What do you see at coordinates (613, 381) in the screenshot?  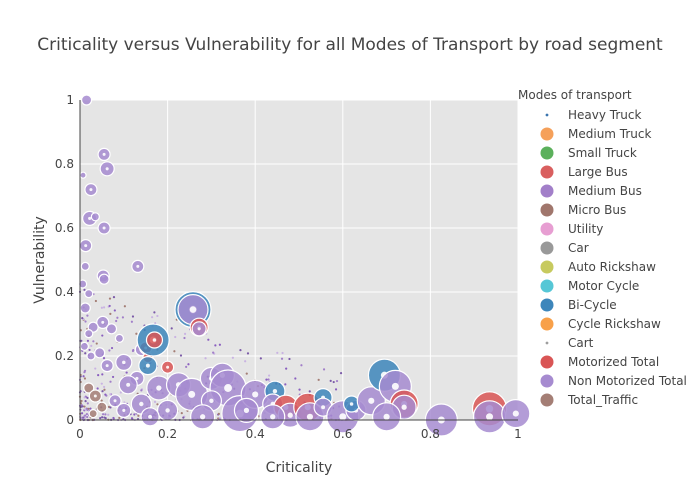 I see `legend-item: Non Motorized Total` at bounding box center [613, 381].